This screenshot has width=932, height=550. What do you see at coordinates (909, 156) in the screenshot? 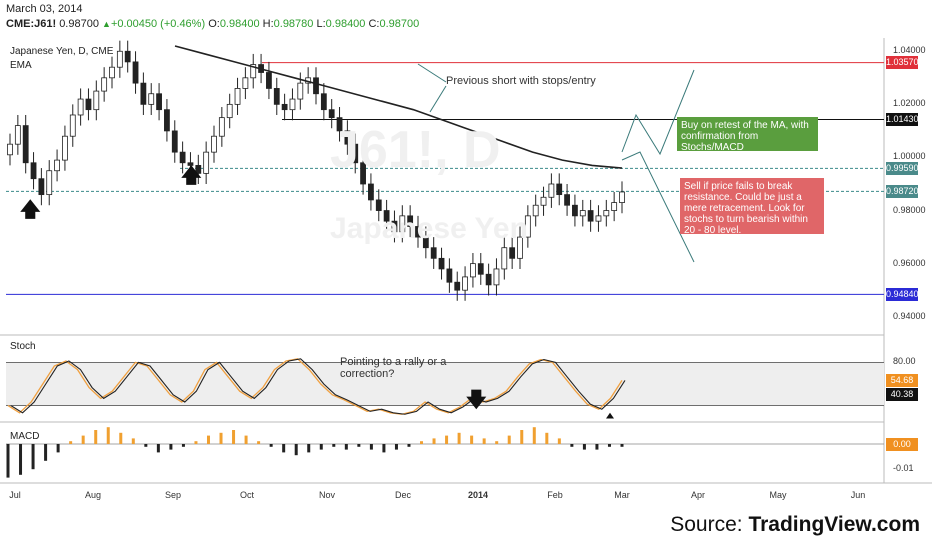
I see `price-tick-label: 1.00000` at bounding box center [909, 156].